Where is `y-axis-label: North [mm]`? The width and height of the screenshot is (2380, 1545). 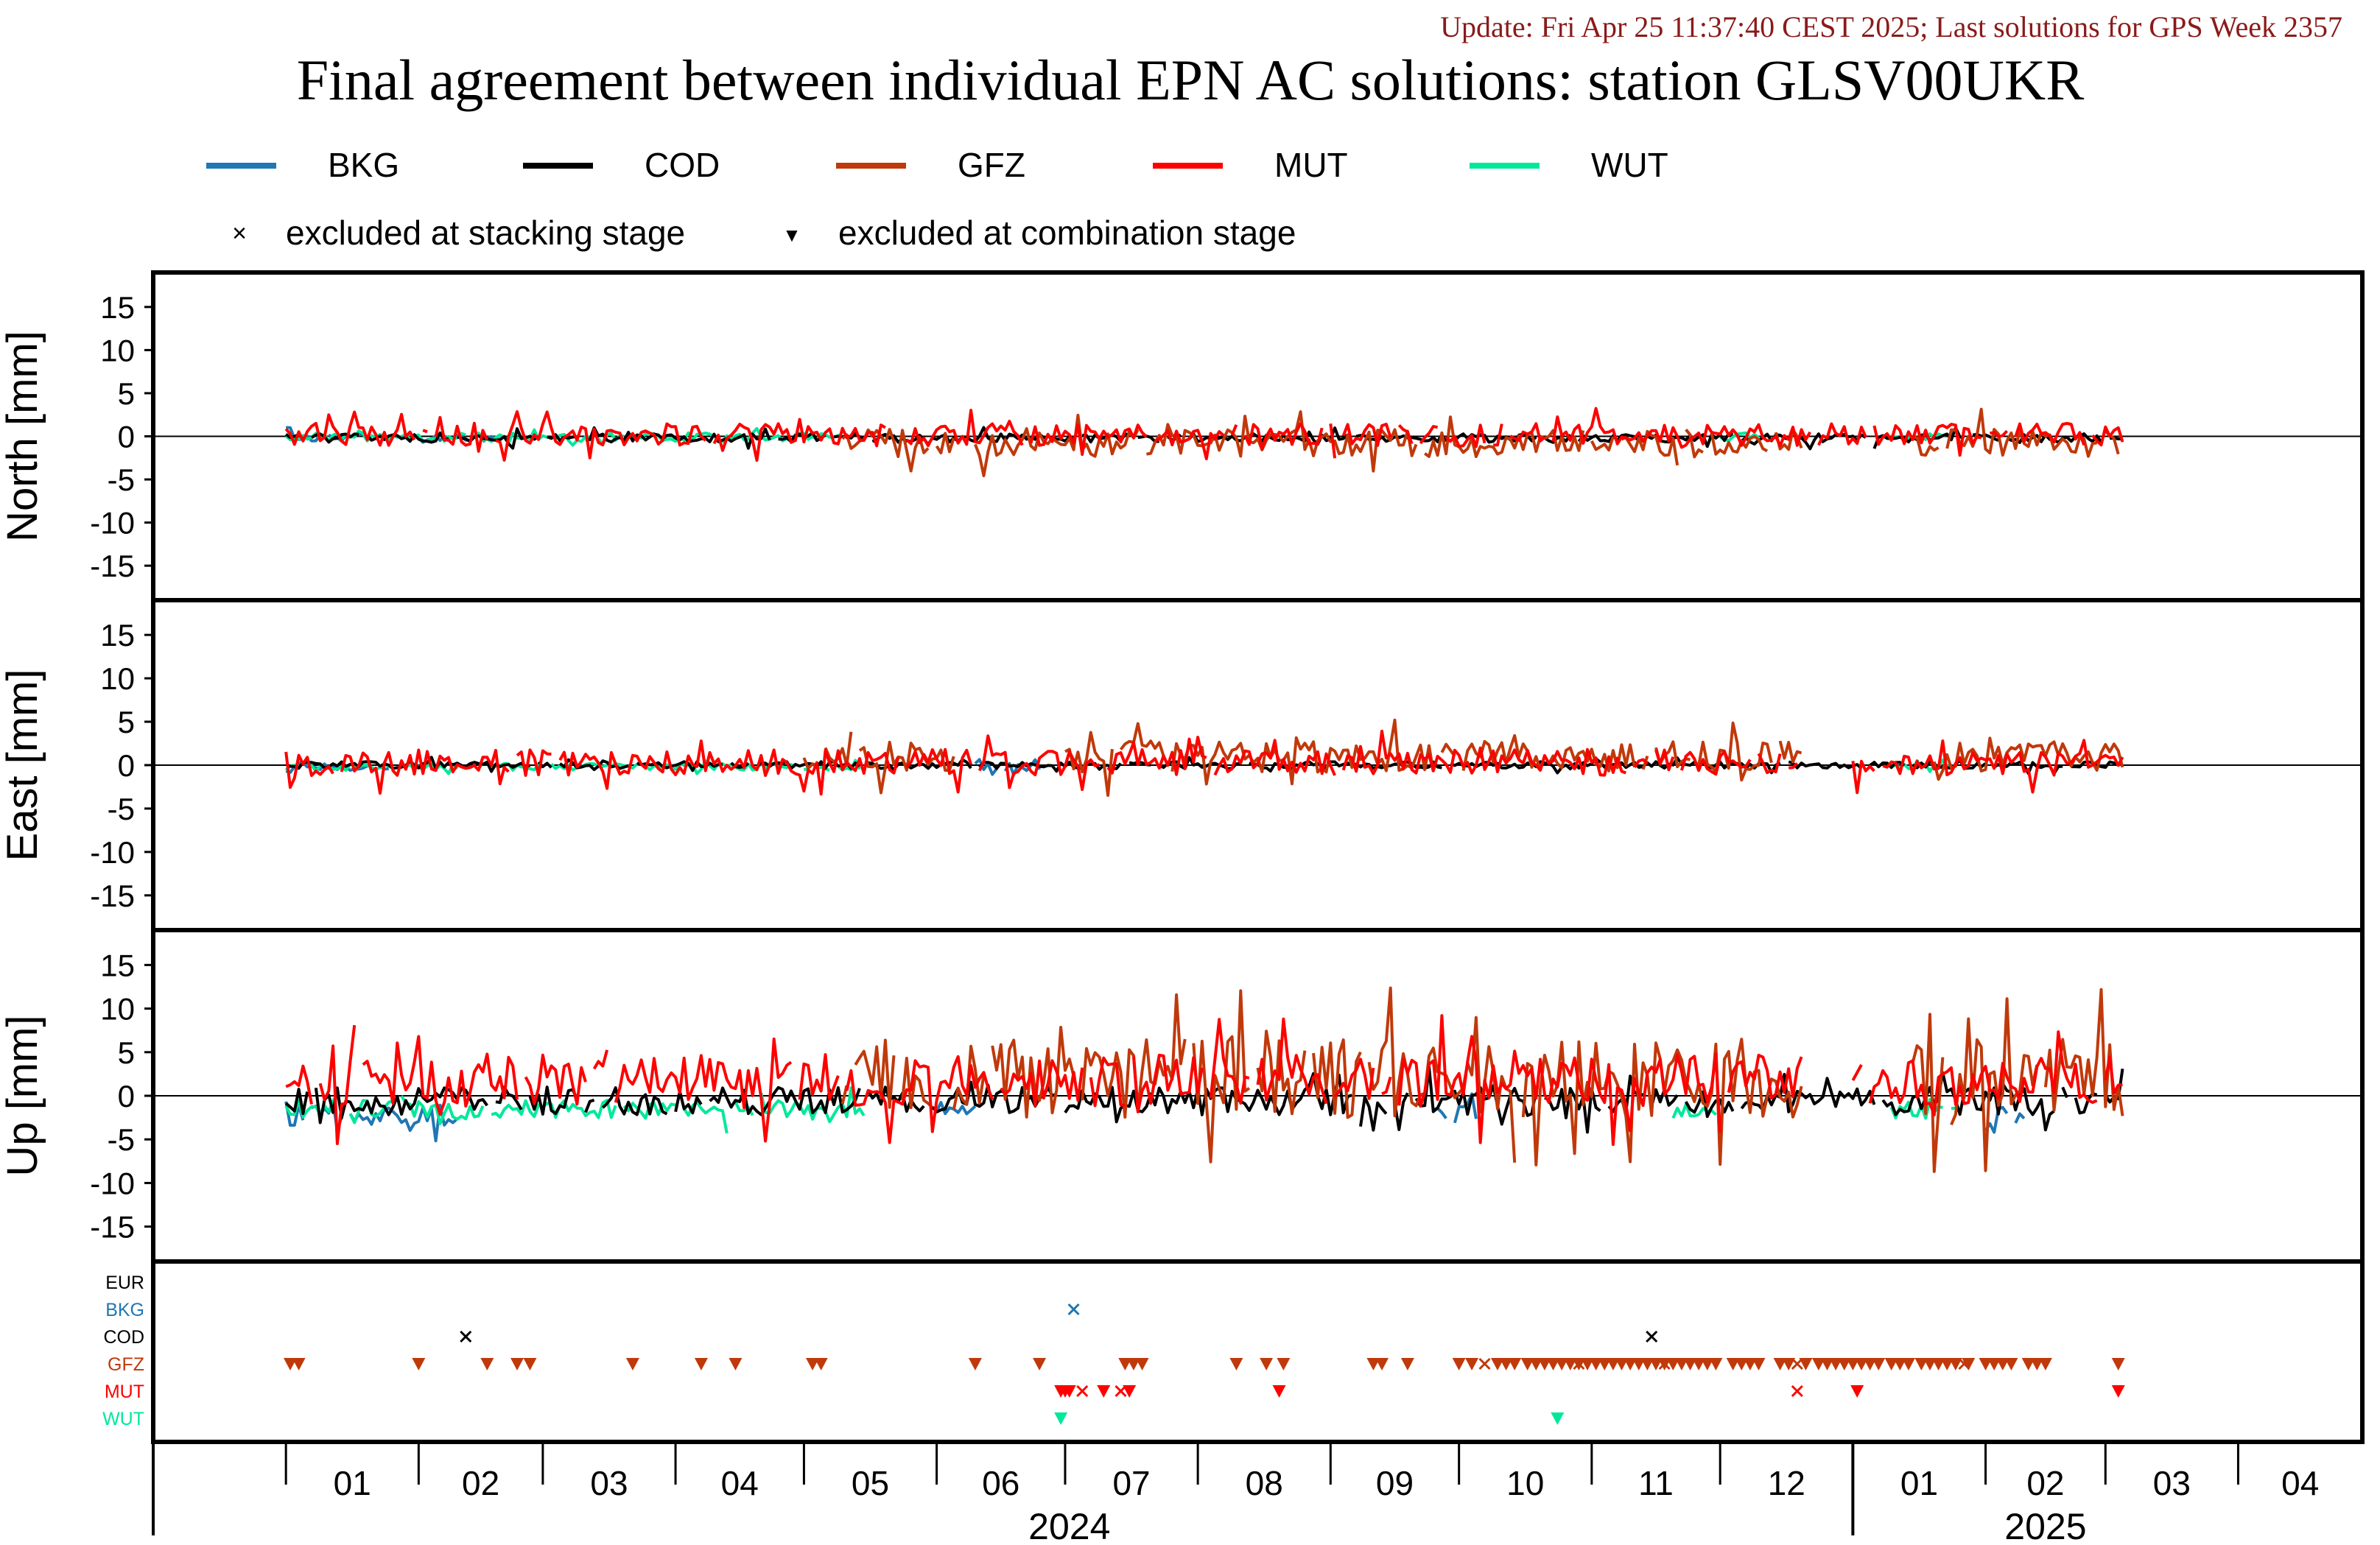
y-axis-label: North [mm] is located at coordinates (23, 436).